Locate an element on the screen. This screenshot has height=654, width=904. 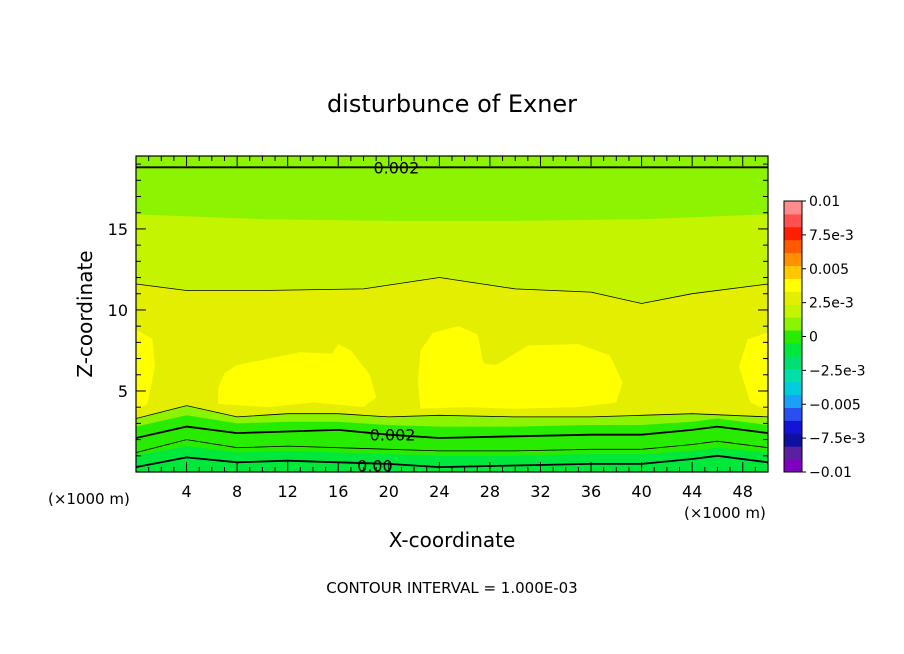
x-tick-label: 44 is located at coordinates (692, 491).